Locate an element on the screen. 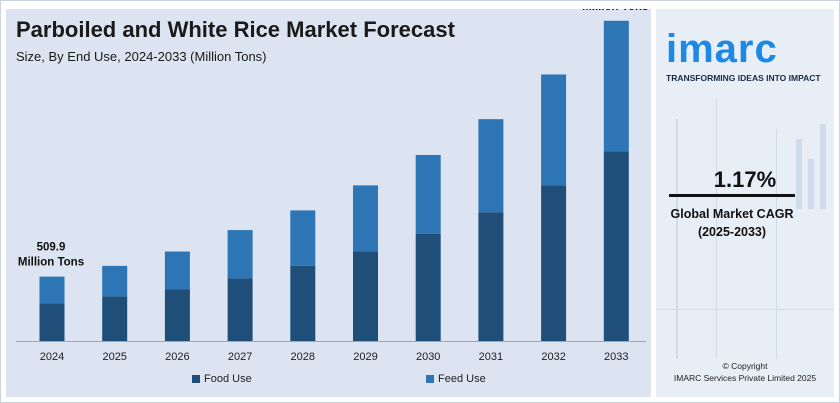 This screenshot has width=840, height=403. x-tick-label: 2031 is located at coordinates (491, 357).